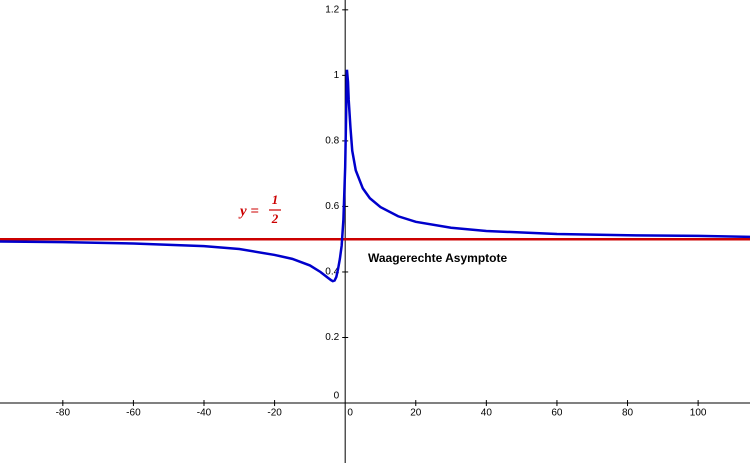  I want to click on x-tick-label: 80, so click(628, 413).